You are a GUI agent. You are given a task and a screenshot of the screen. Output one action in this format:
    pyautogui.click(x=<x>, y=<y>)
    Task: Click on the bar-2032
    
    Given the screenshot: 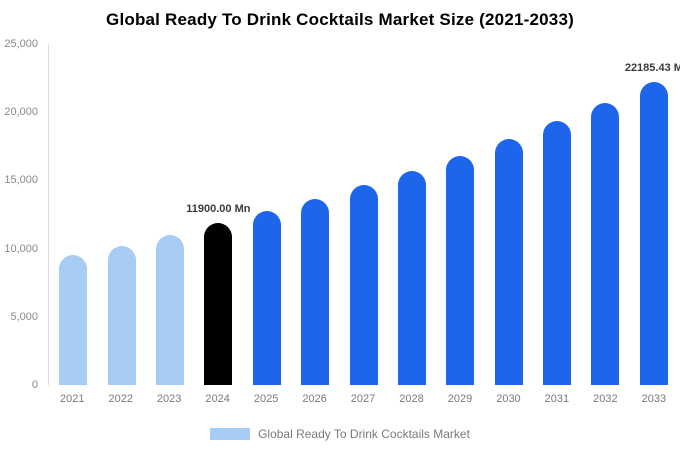 What is the action you would take?
    pyautogui.click(x=605, y=243)
    